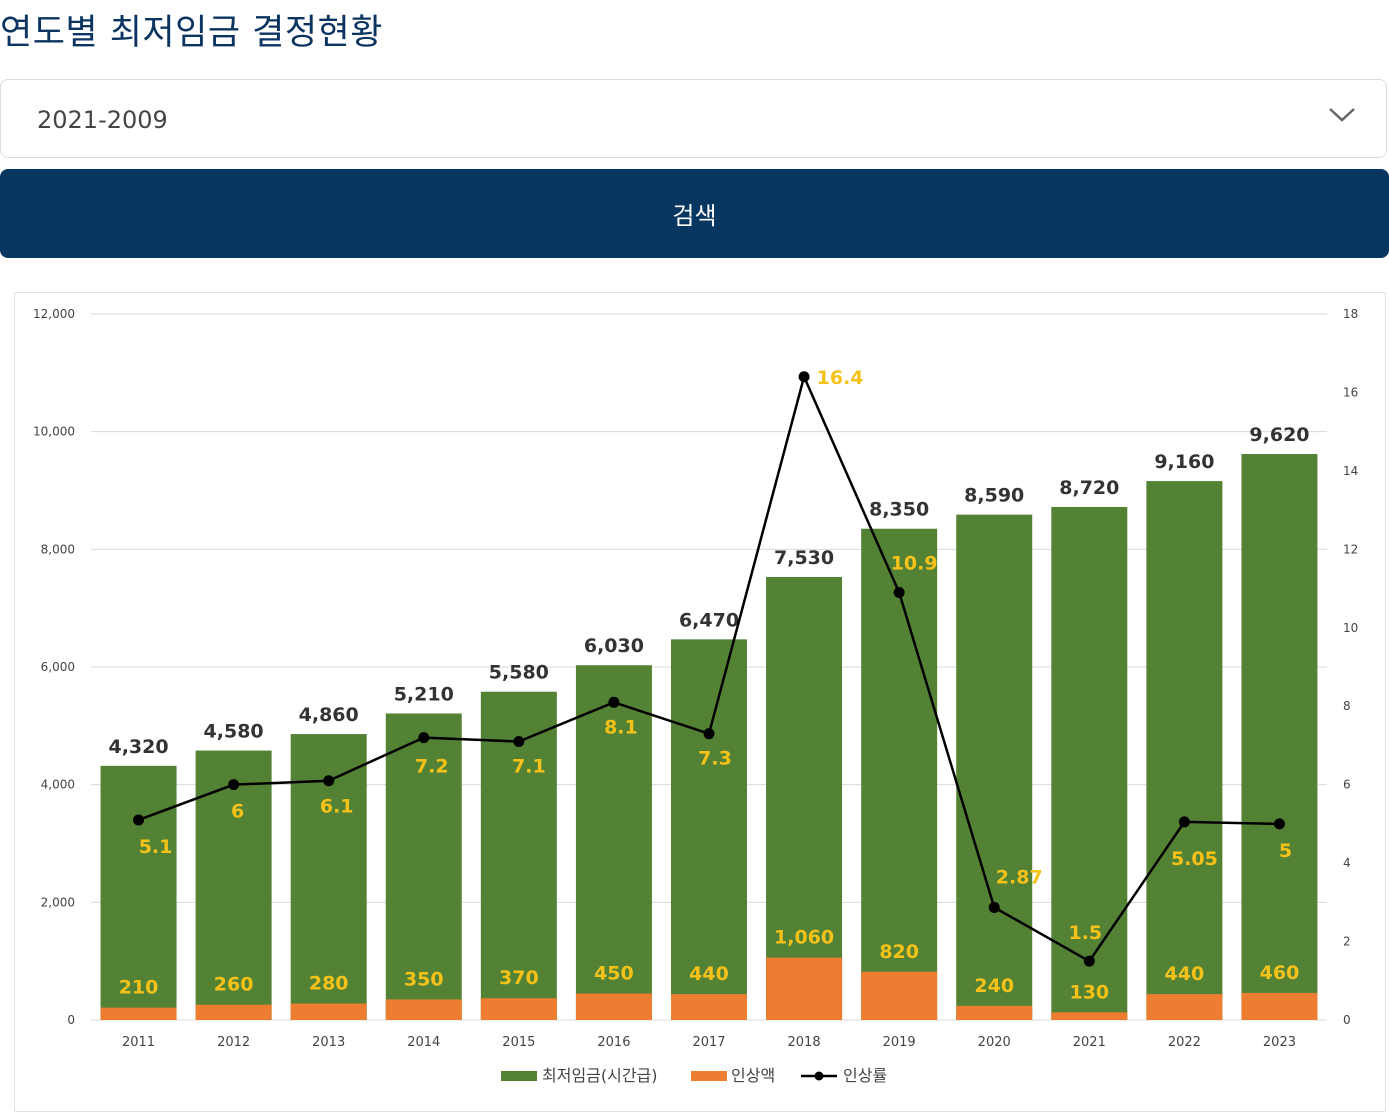 The width and height of the screenshot is (1389, 1112). Describe the element at coordinates (529, 767) in the screenshot. I see `rate-data-label: 7.1` at that location.